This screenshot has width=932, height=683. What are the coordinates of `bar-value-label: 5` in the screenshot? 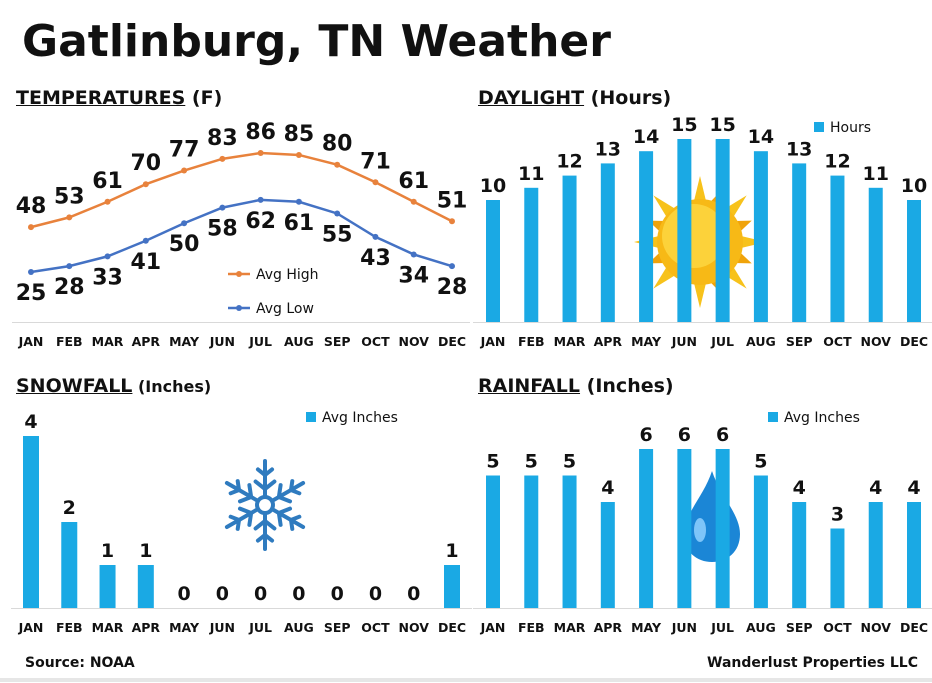 It's located at (531, 462).